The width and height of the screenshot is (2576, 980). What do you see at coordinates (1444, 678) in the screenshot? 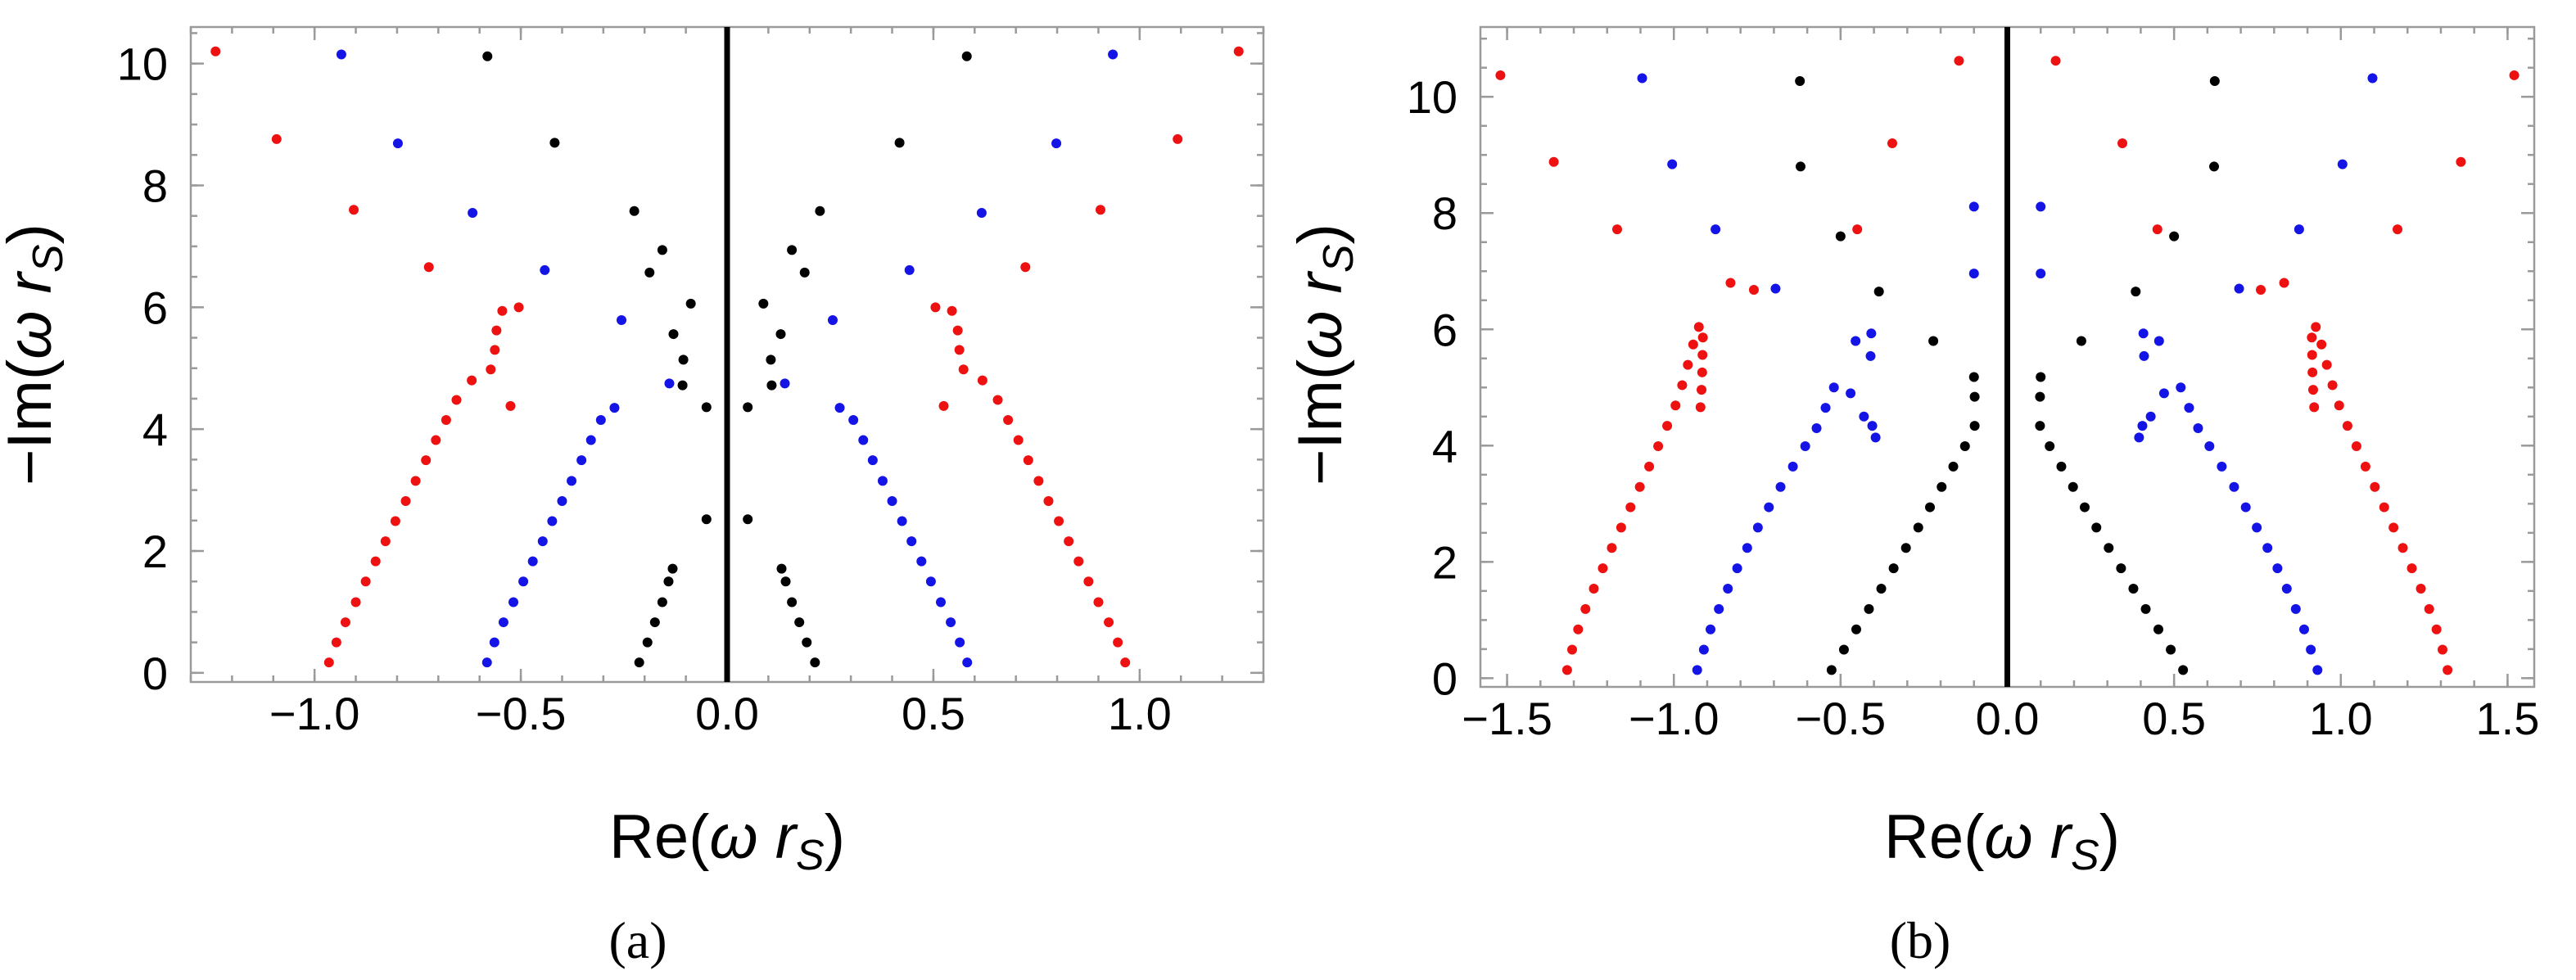
I see `y-tick-label: 0` at bounding box center [1444, 678].